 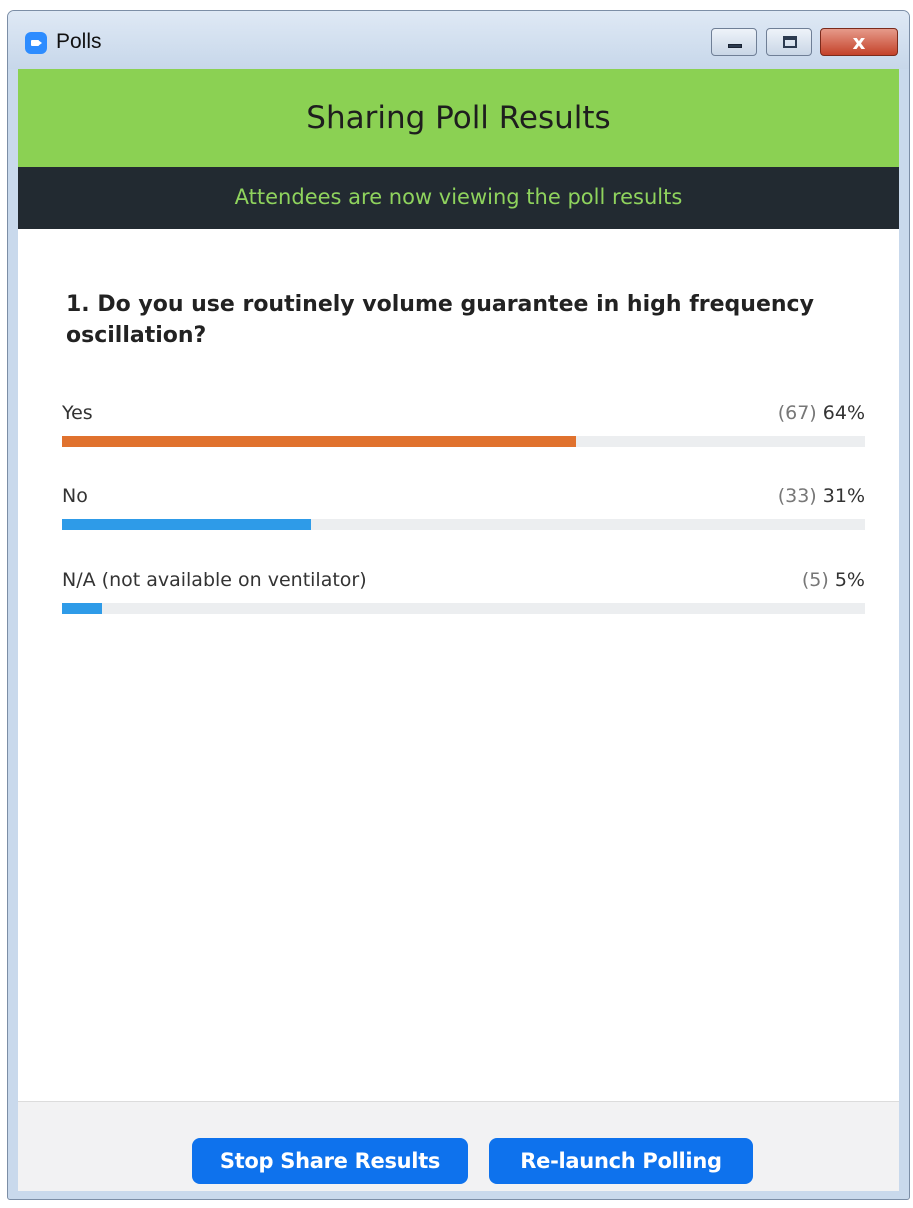 I want to click on answer-row: N/A (not available on ventilator) (5) 5%, so click(x=463, y=599).